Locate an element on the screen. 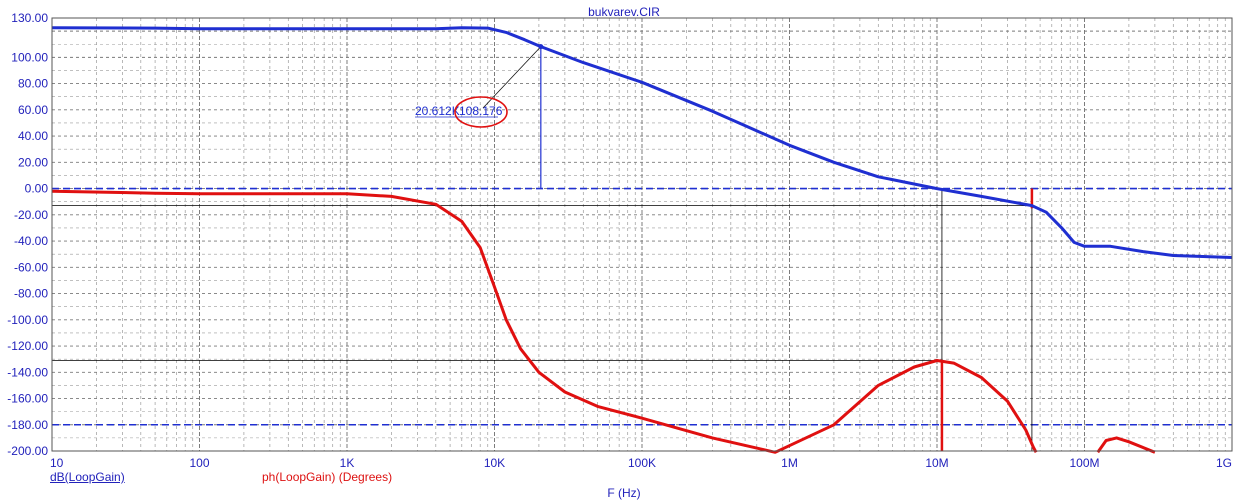 This screenshot has width=1248, height=502. annotation-point is located at coordinates (541, 47).